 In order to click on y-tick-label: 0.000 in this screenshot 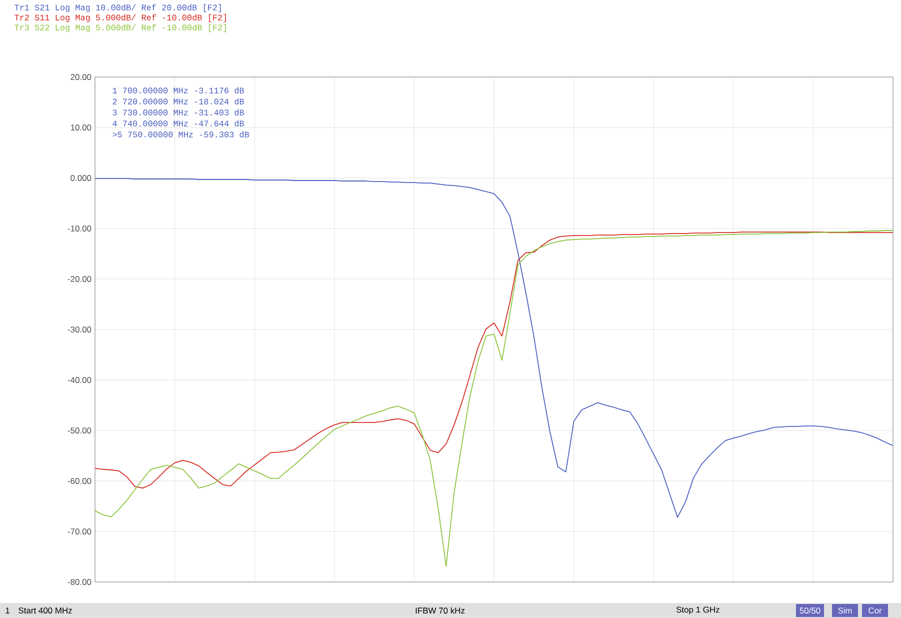, I will do `click(81, 177)`.